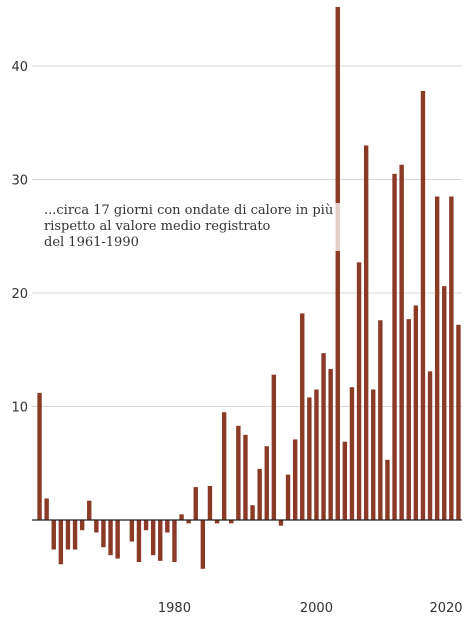  I want to click on y-tick-label: 40, so click(19, 67).